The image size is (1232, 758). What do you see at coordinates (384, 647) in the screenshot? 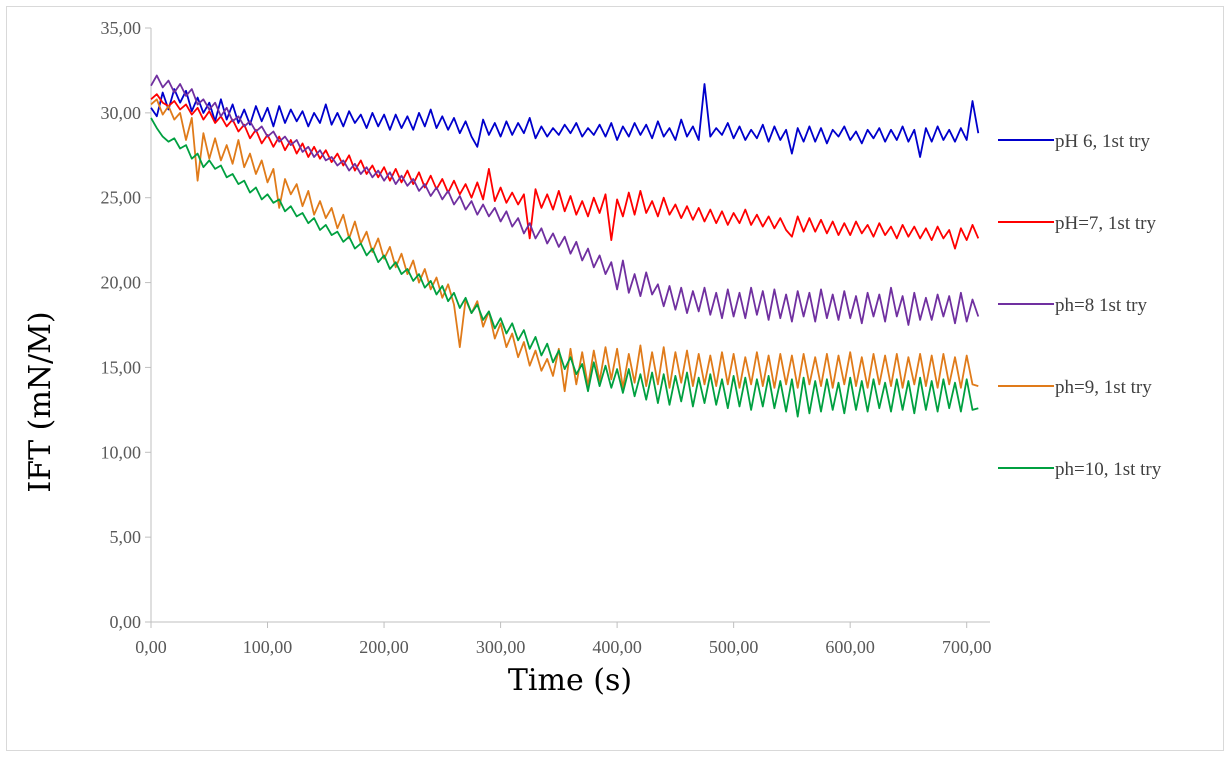
I see `x-tick-label: 200,00` at bounding box center [384, 647].